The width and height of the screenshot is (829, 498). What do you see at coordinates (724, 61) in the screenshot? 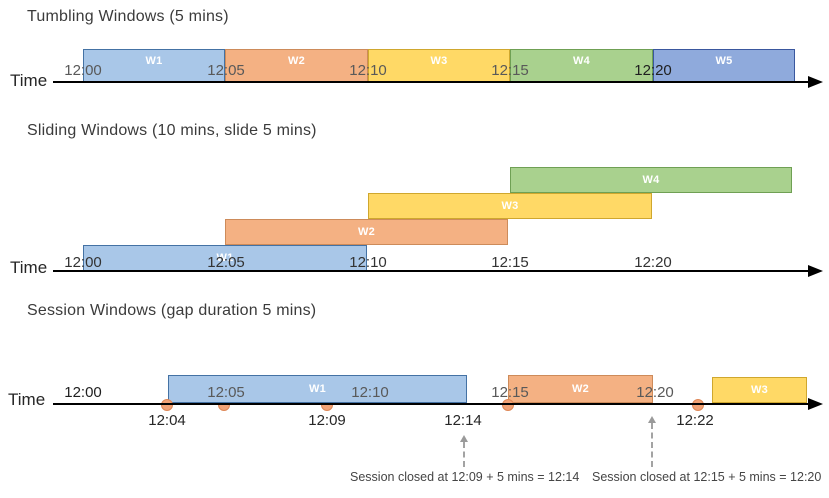
I see `window-label: W5` at bounding box center [724, 61].